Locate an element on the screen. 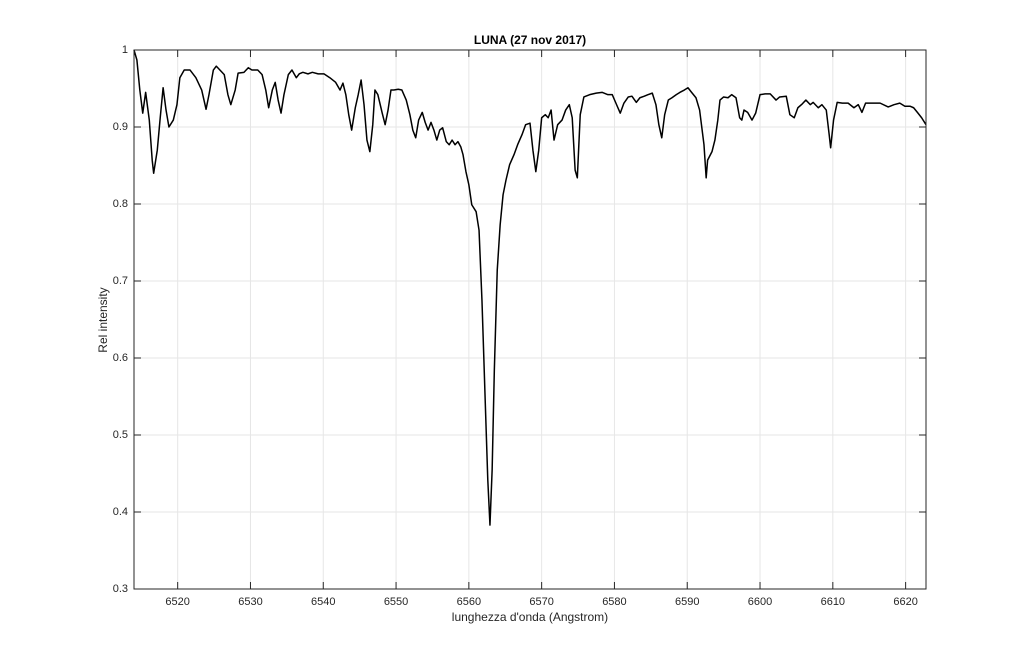  y-tick-label: 1 is located at coordinates (125, 50).